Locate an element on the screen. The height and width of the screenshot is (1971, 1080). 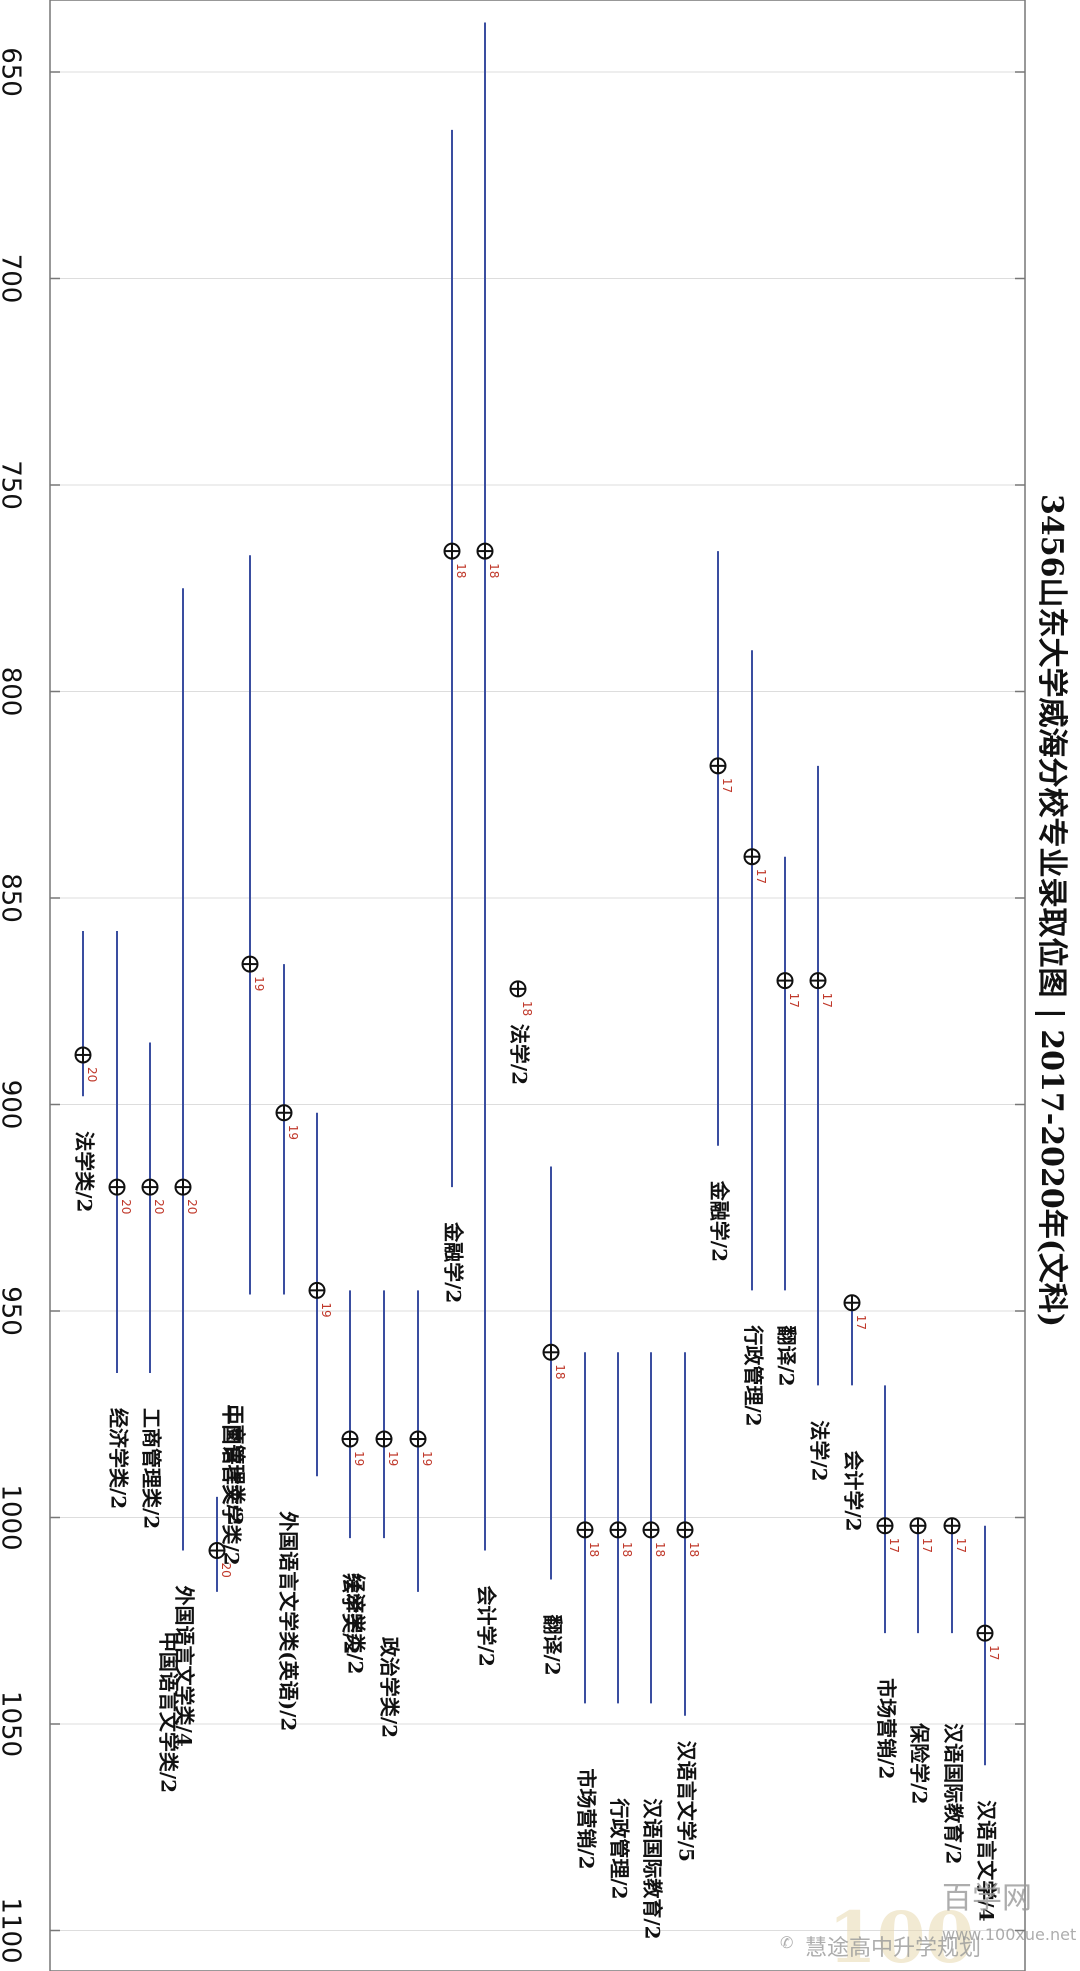
watermark-logo-text: 百学网 is located at coordinates (987, 1898).